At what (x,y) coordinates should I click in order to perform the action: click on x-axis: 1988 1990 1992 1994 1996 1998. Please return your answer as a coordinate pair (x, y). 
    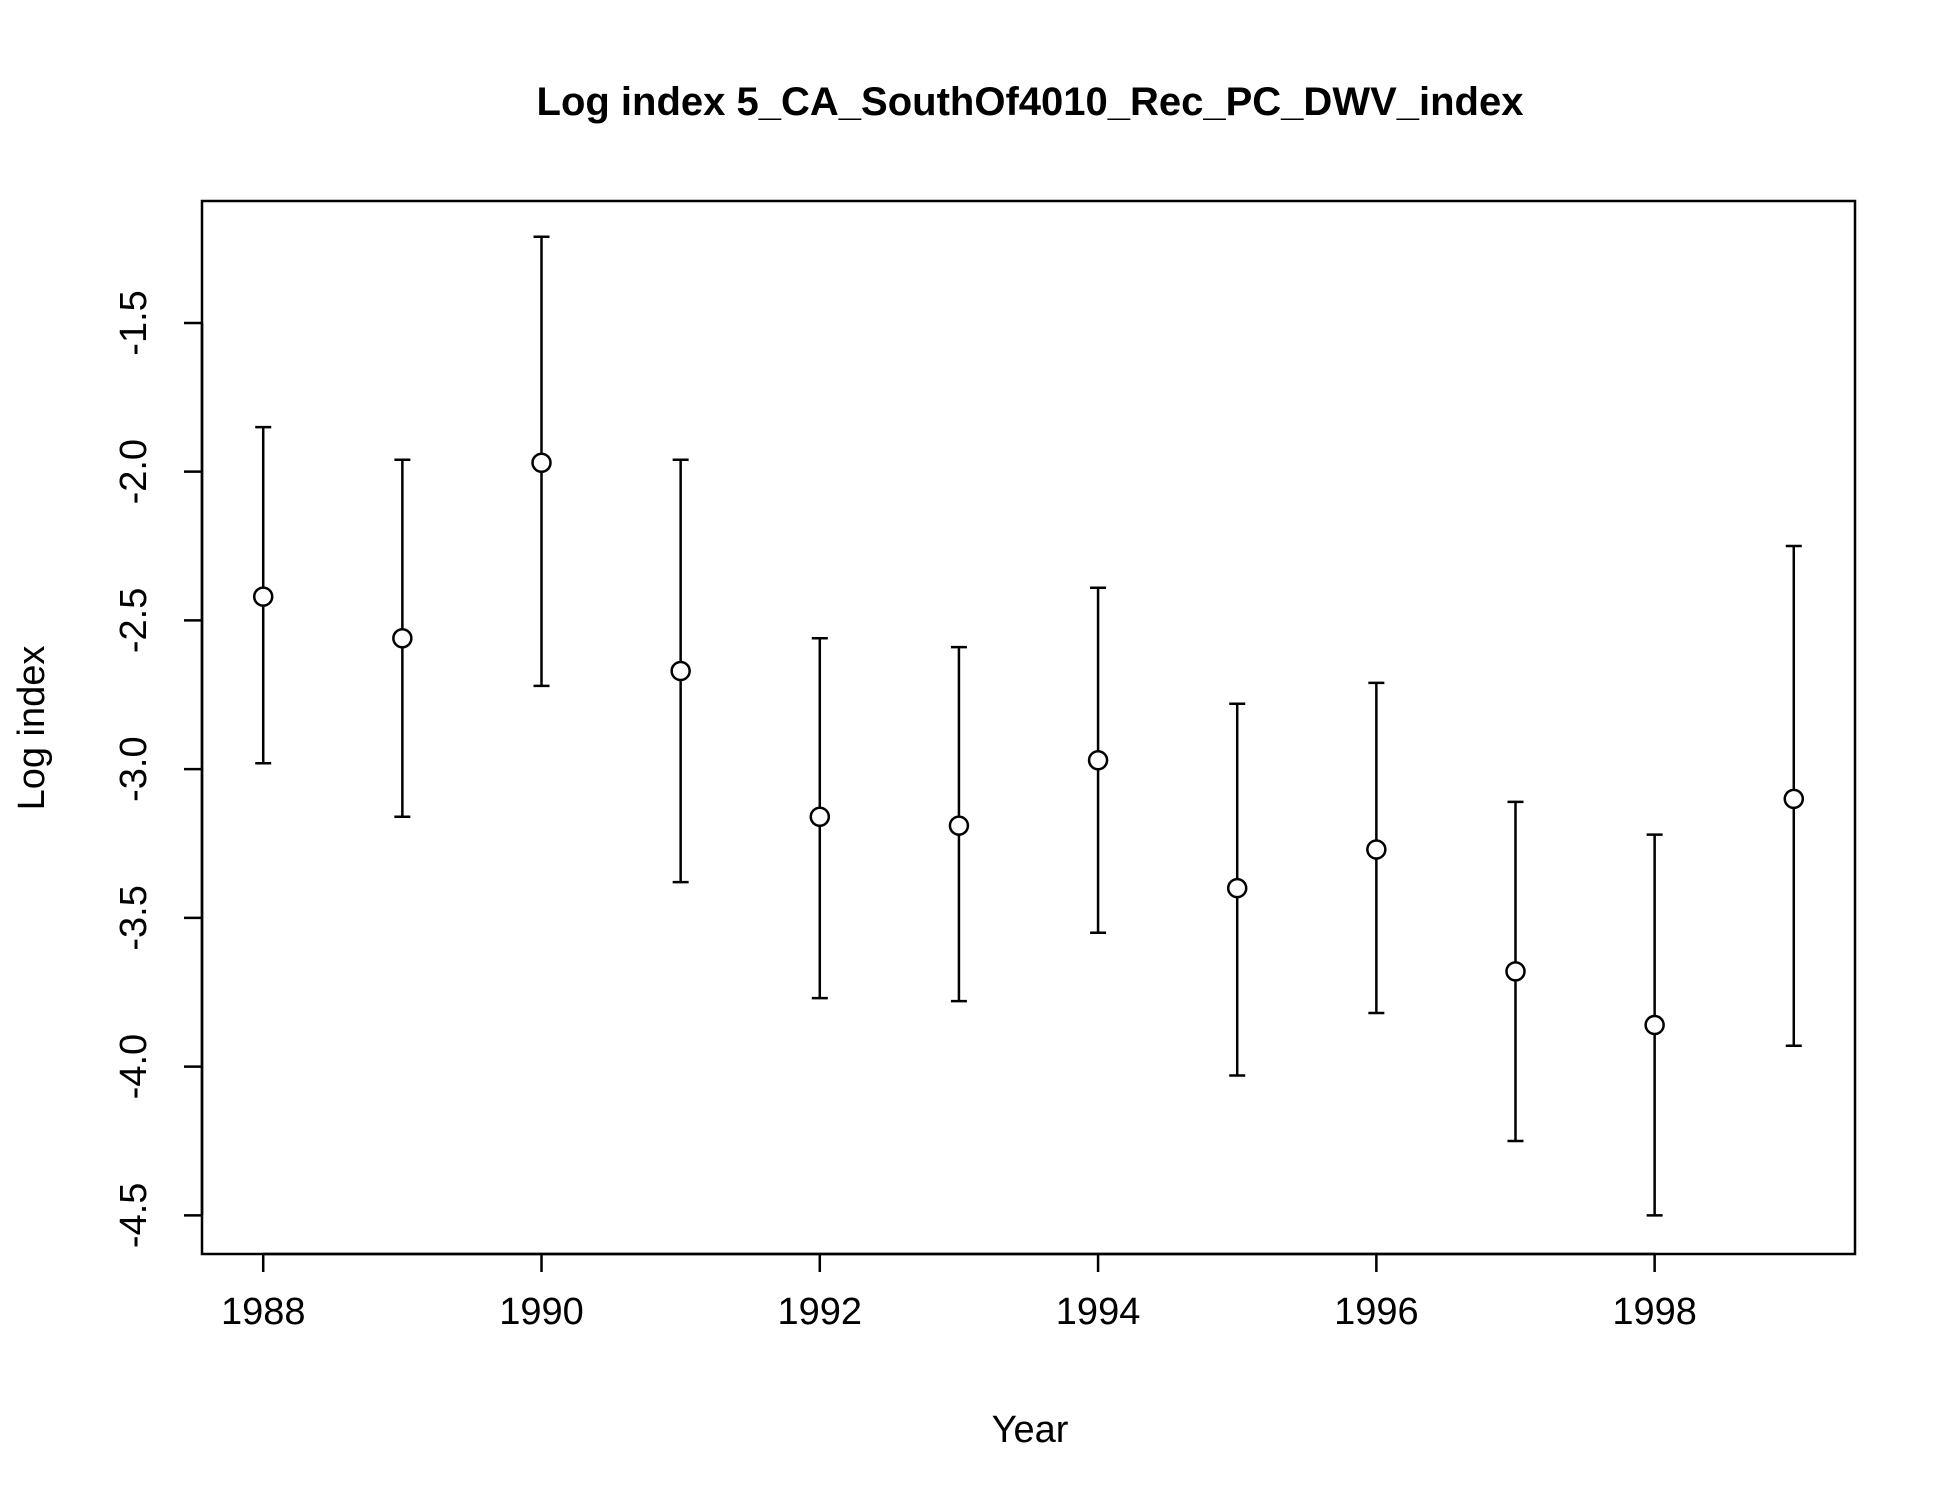
    Looking at the image, I should click on (959, 1292).